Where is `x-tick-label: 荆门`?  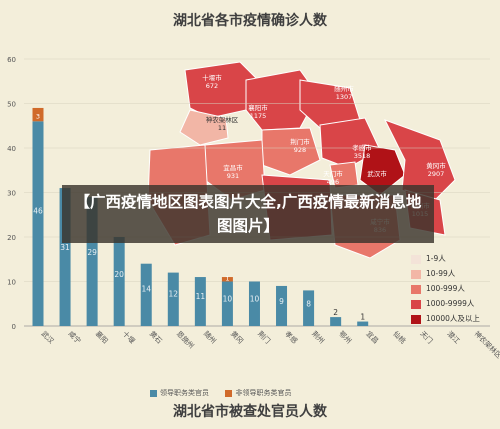
x-tick-label: 荆门 is located at coordinates (264, 337).